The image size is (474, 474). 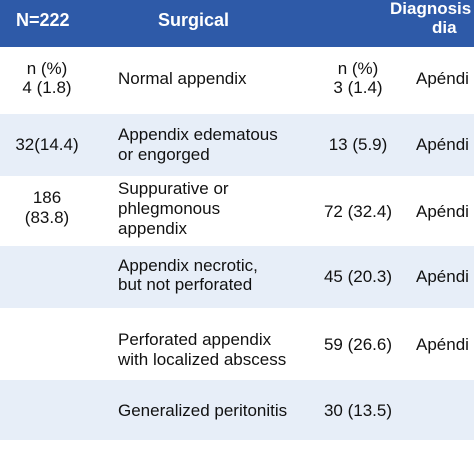 I want to click on surgical-cell: with localized abscess, so click(x=202, y=359).